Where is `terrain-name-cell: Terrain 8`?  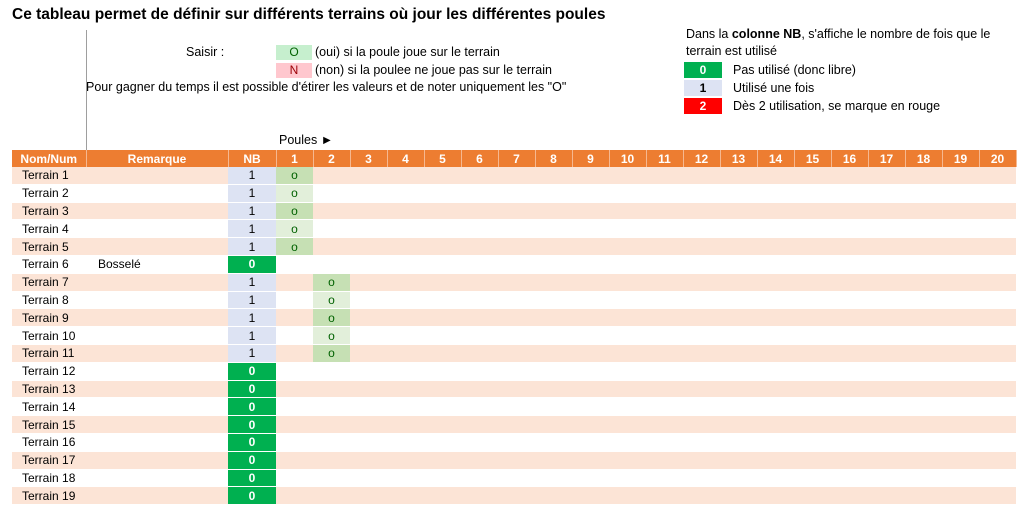 terrain-name-cell: Terrain 8 is located at coordinates (49, 300).